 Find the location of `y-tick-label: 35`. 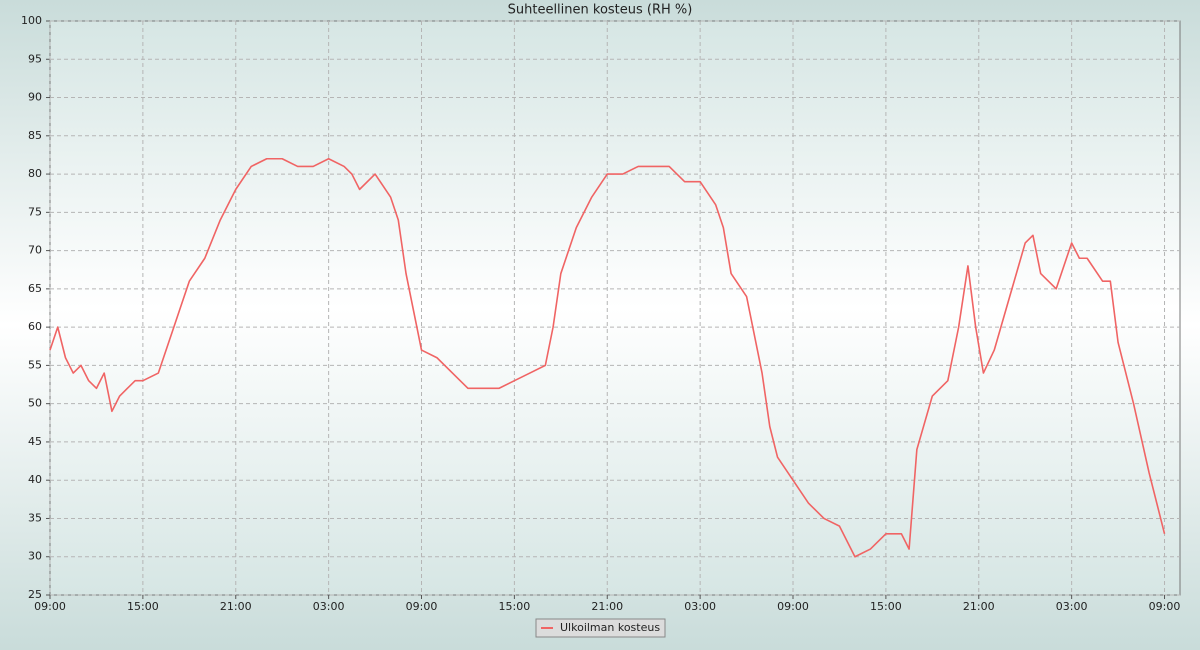

y-tick-label: 35 is located at coordinates (35, 517).